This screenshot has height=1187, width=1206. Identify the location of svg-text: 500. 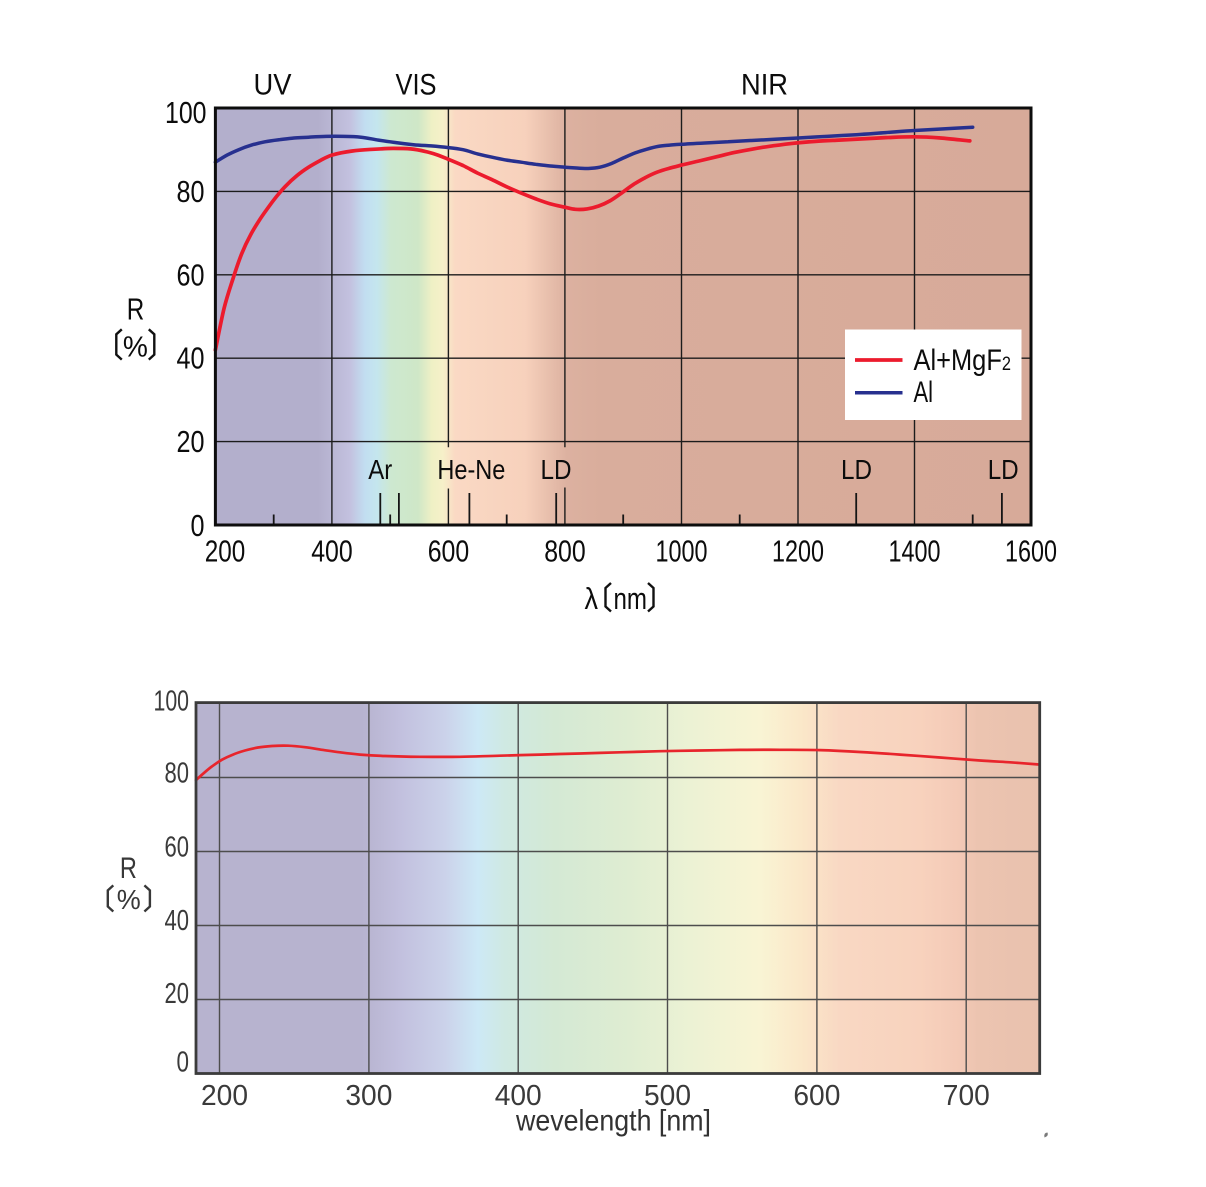
(667, 1096).